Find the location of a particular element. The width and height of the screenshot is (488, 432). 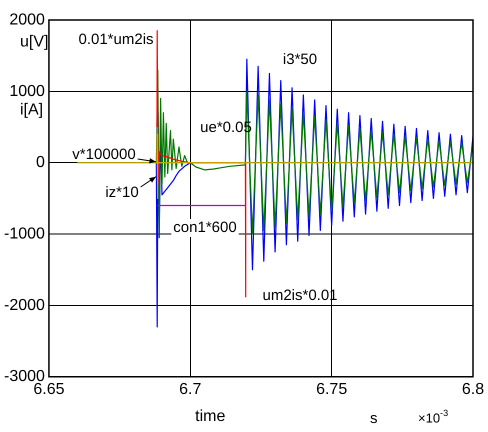

text: s is located at coordinates (374, 418).